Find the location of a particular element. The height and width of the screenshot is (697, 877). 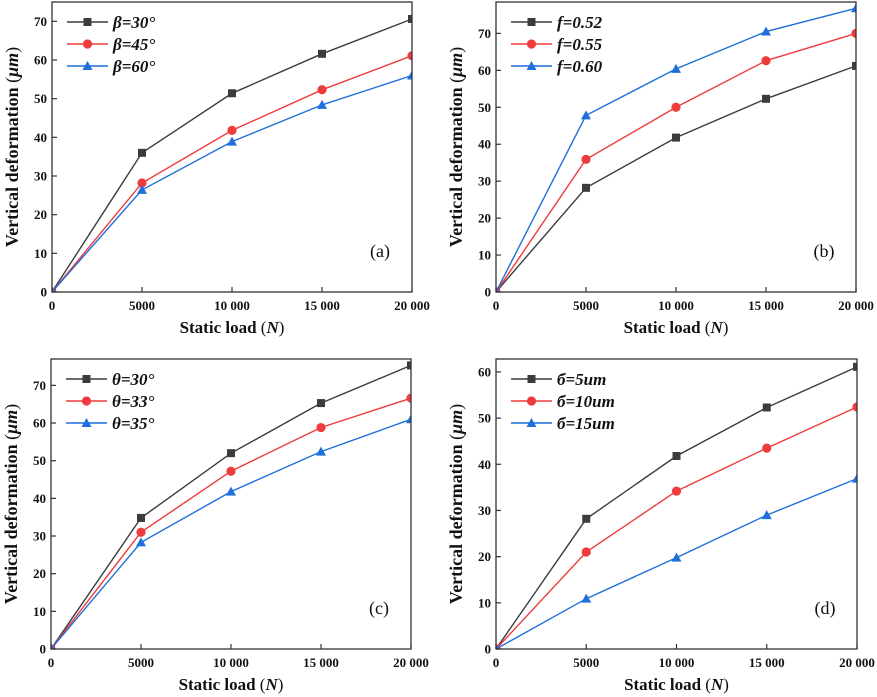

legend: θ=30° θ=33° θ=35° is located at coordinates (110, 401).